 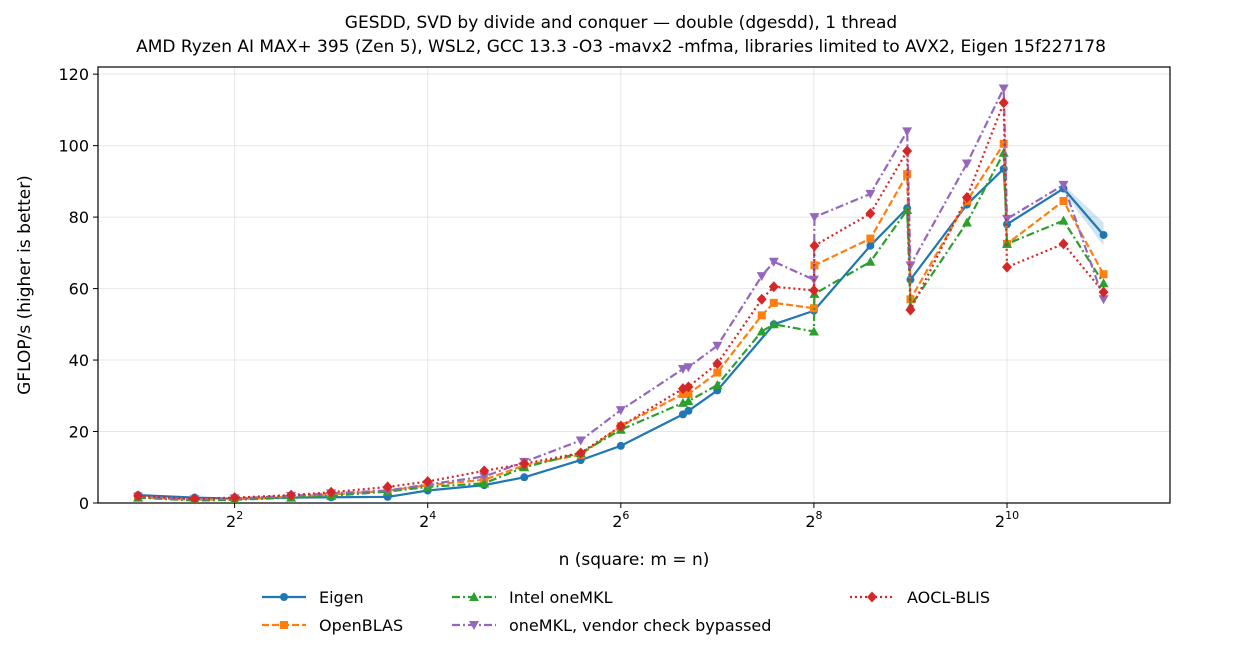 I want to click on legend-item: AOCL-BLIS, so click(x=918, y=597).